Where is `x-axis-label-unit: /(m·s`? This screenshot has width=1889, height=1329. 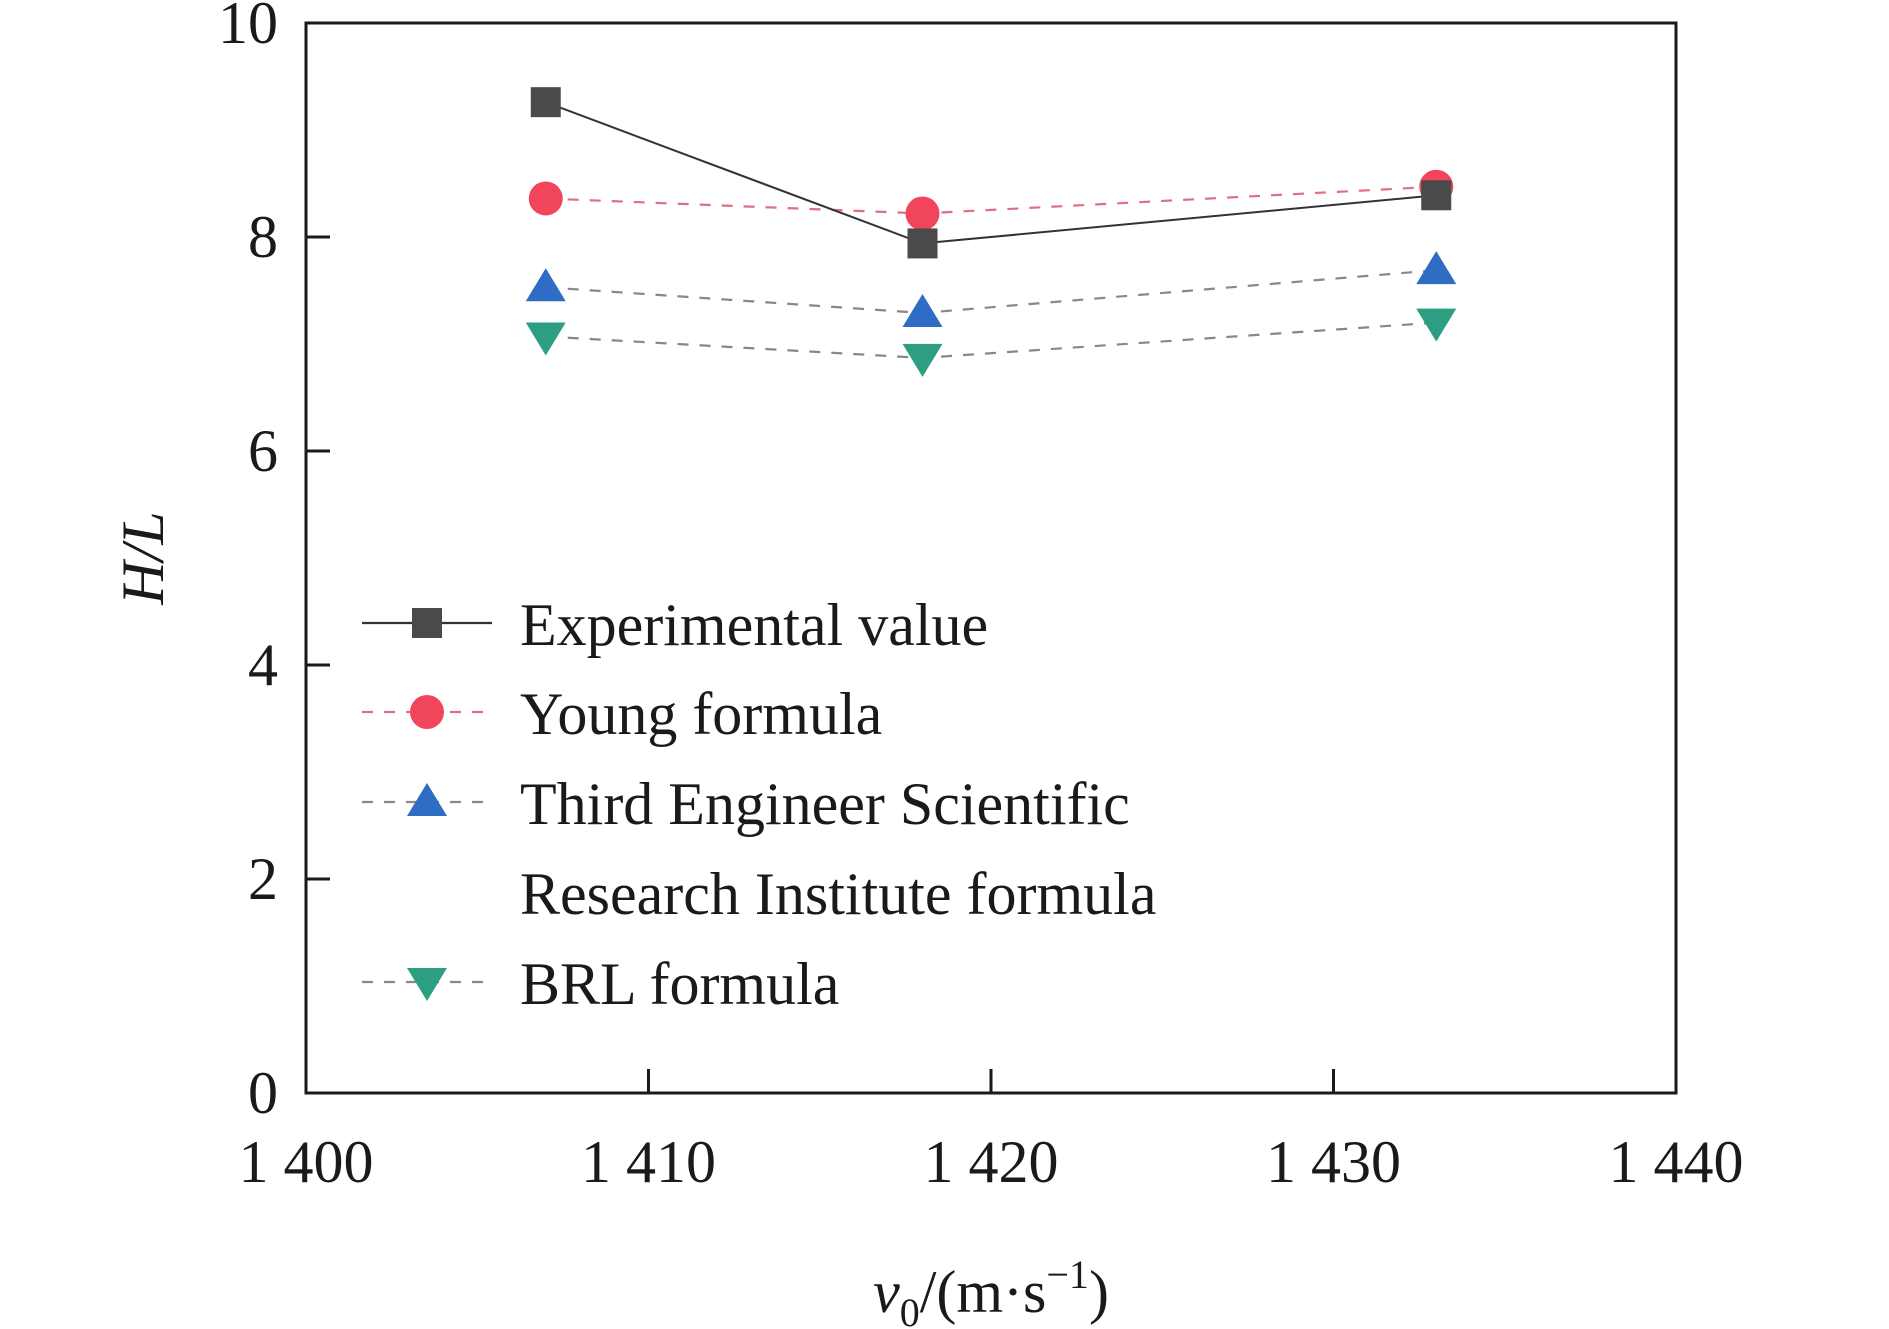 x-axis-label-unit: /(m·s is located at coordinates (983, 1292).